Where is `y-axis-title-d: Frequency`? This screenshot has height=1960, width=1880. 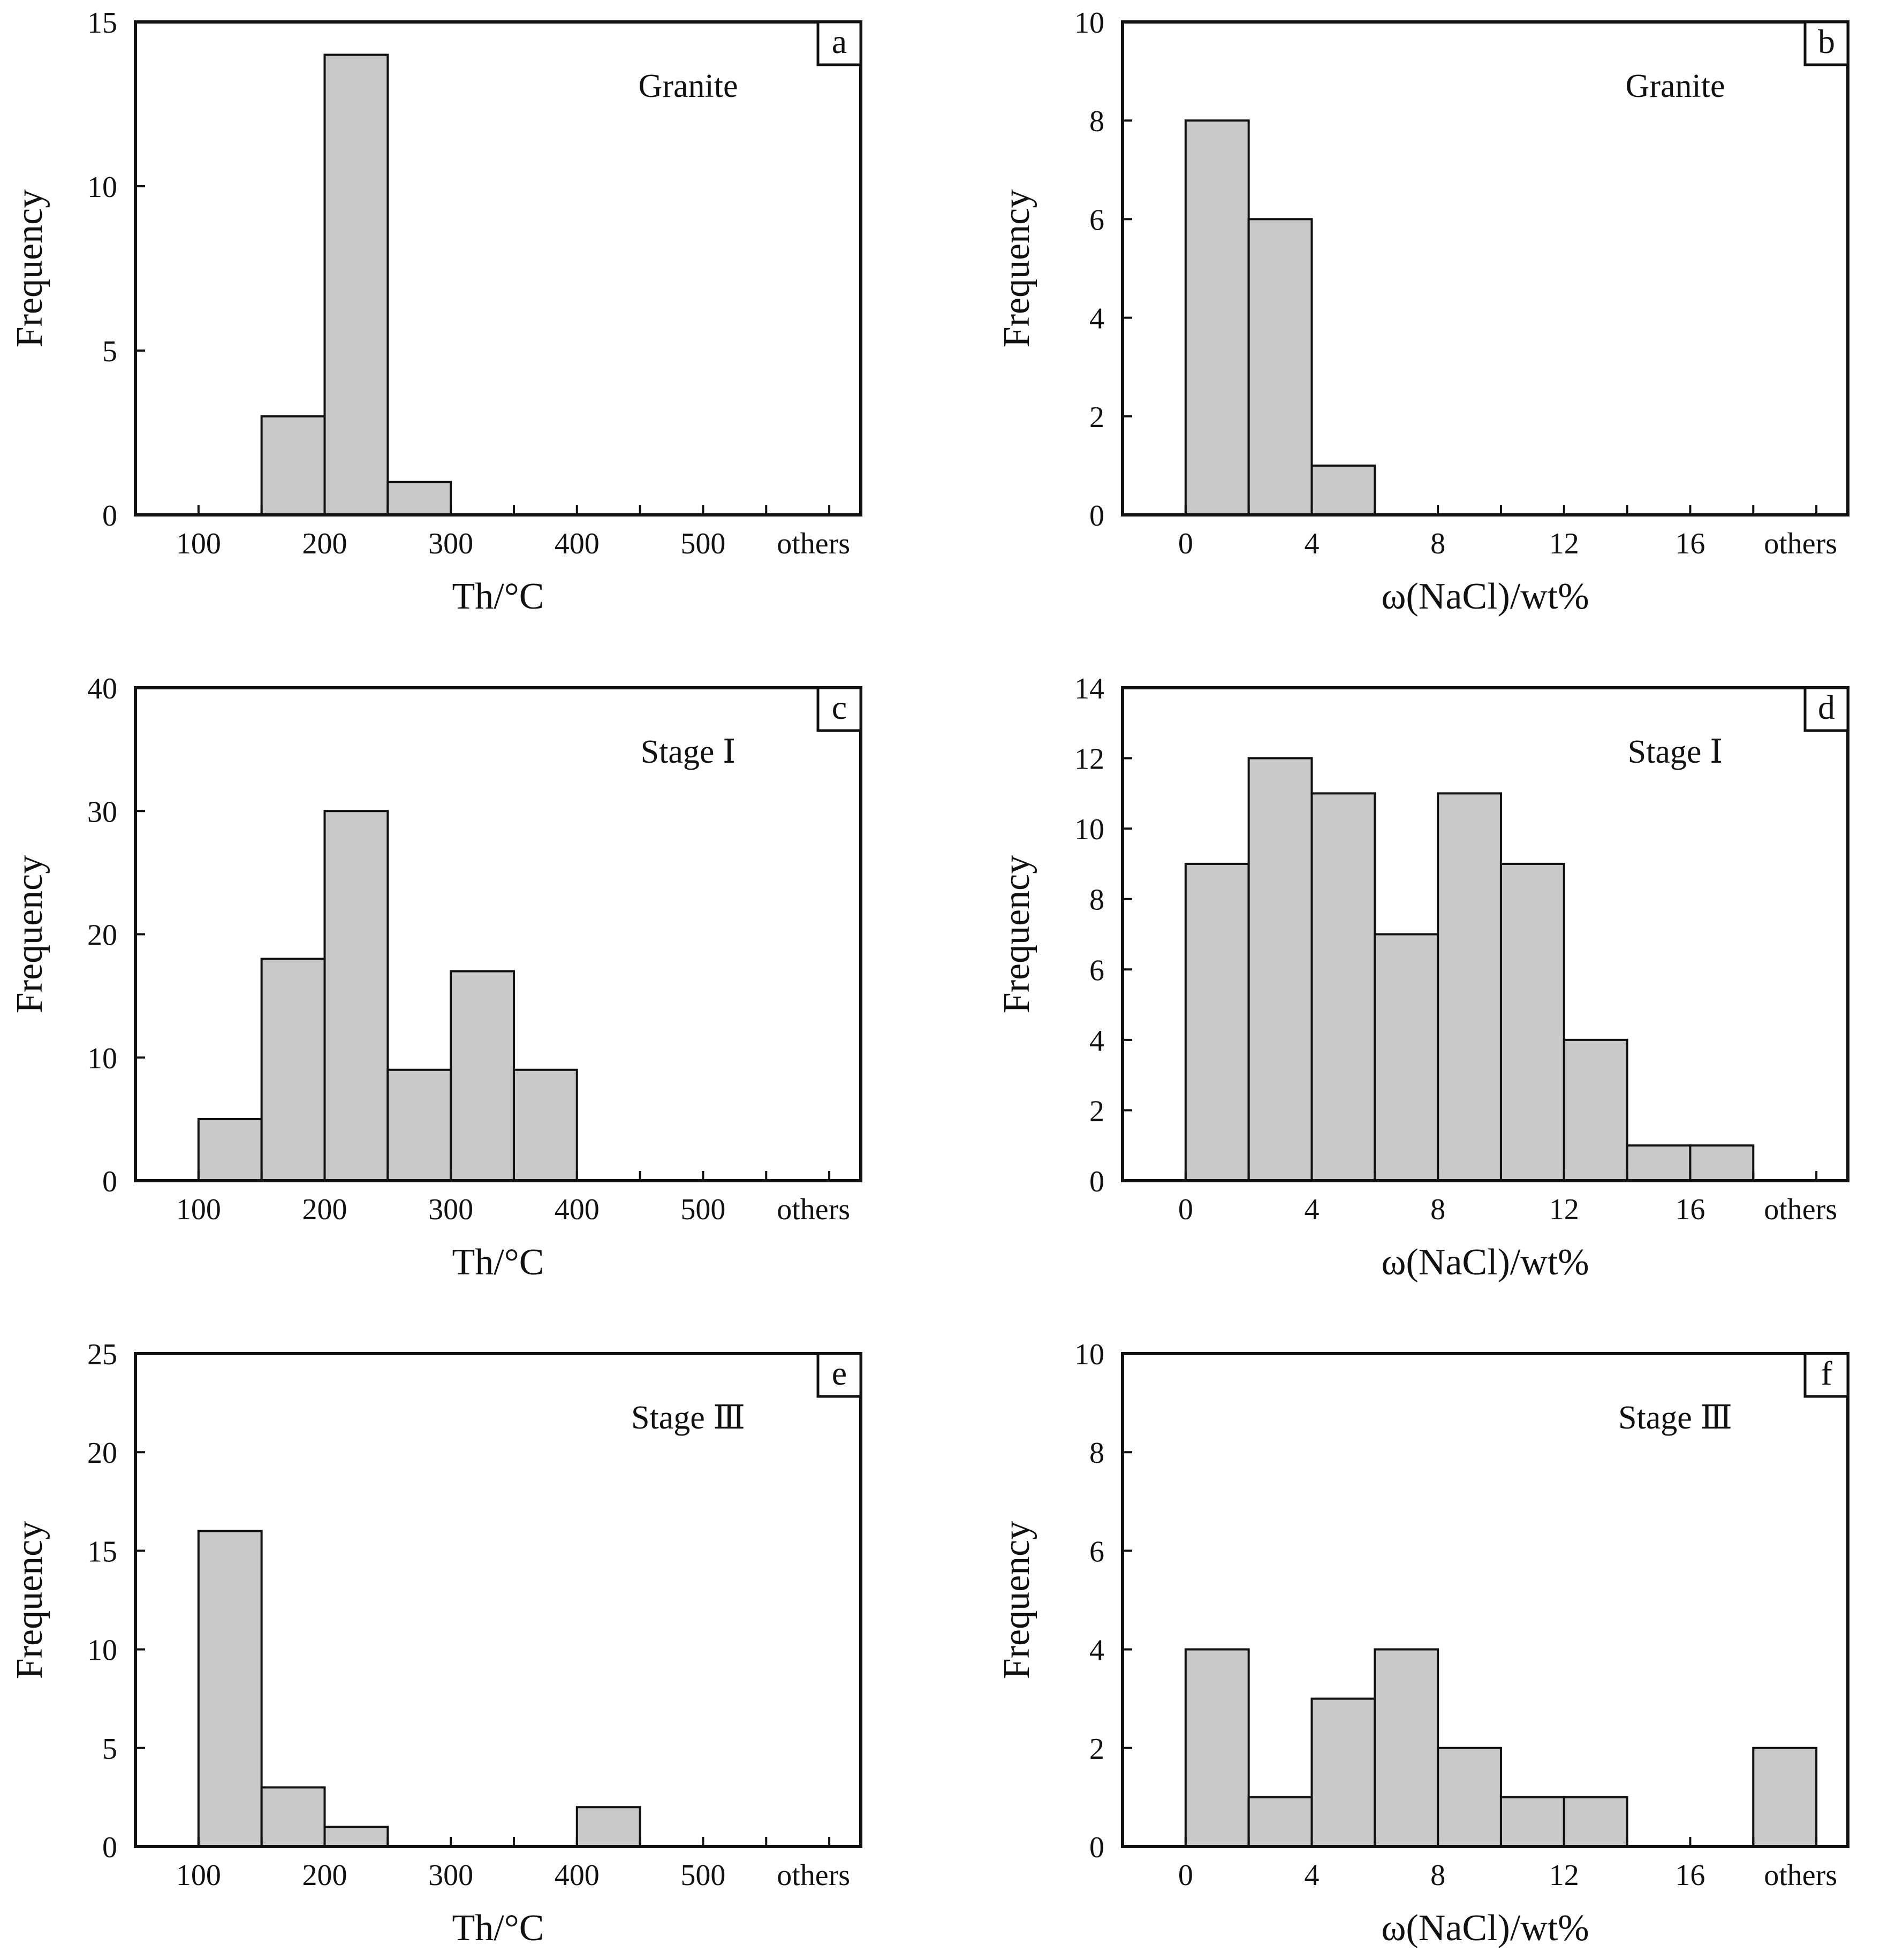
y-axis-title-d: Frequency is located at coordinates (1016, 934).